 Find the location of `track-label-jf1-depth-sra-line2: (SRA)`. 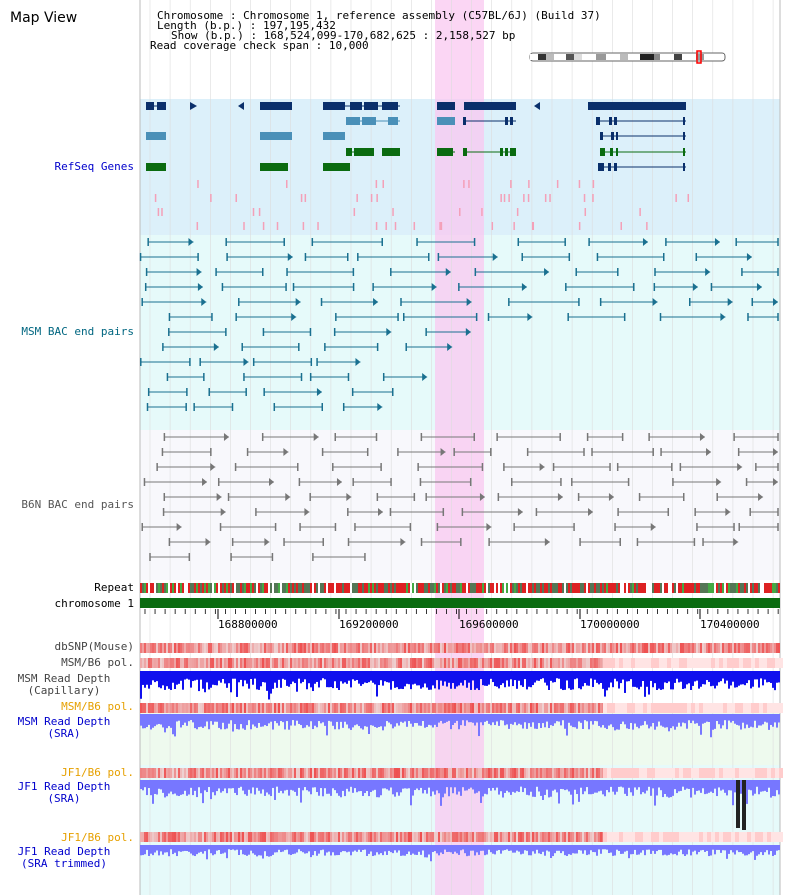

track-label-jf1-depth-sra-line2: (SRA) is located at coordinates (64, 798).